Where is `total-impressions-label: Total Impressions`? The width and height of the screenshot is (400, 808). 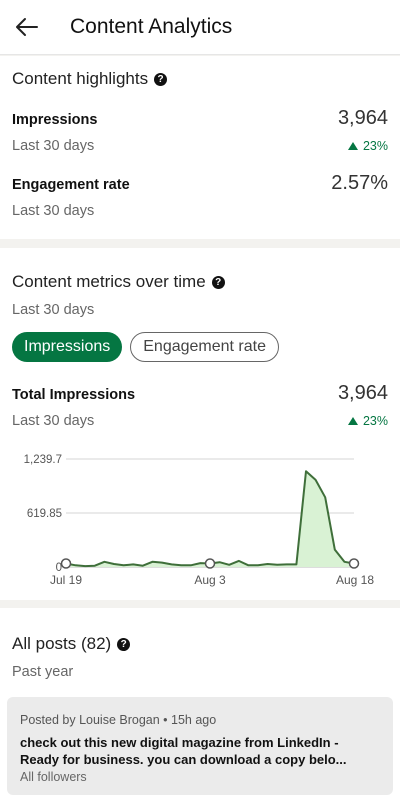
total-impressions-label: Total Impressions is located at coordinates (74, 395).